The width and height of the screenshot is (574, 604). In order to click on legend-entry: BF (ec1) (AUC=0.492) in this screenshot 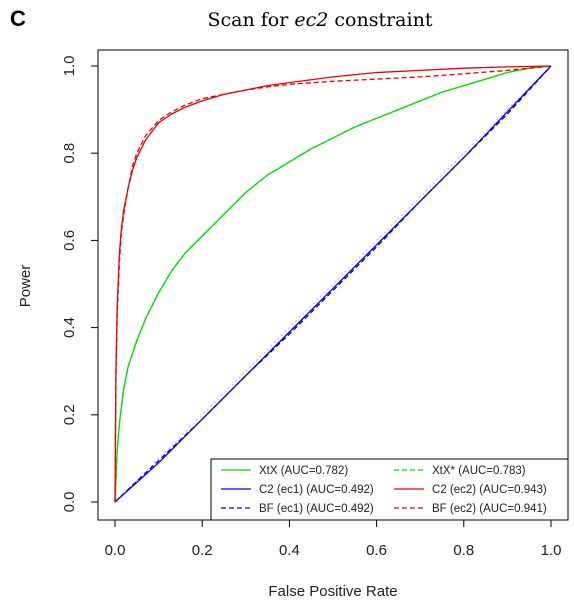, I will do `click(316, 509)`.